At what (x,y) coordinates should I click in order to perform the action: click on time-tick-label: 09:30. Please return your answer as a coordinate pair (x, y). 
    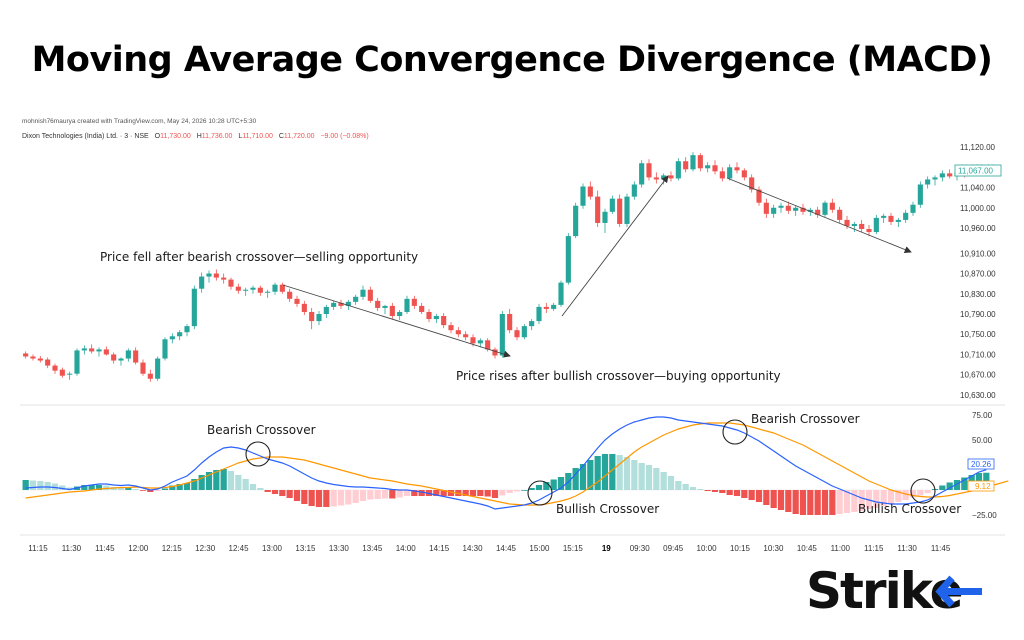
    Looking at the image, I should click on (640, 548).